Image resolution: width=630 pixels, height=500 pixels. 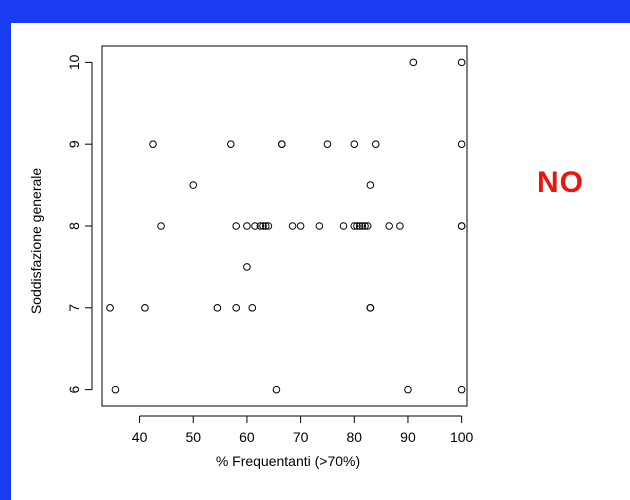 What do you see at coordinates (301, 437) in the screenshot?
I see `x-tick-label: 70` at bounding box center [301, 437].